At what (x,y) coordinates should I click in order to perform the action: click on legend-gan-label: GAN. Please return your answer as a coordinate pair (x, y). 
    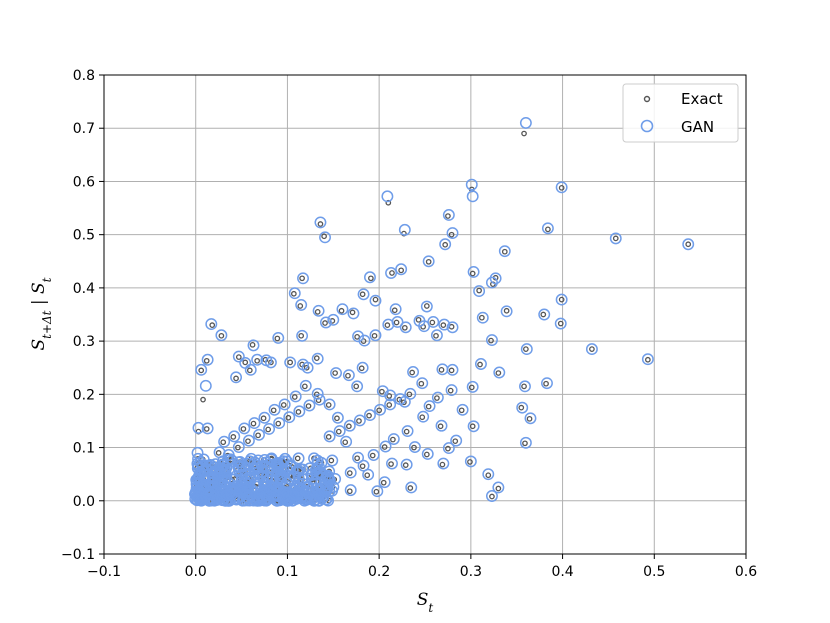
    Looking at the image, I should click on (697, 127).